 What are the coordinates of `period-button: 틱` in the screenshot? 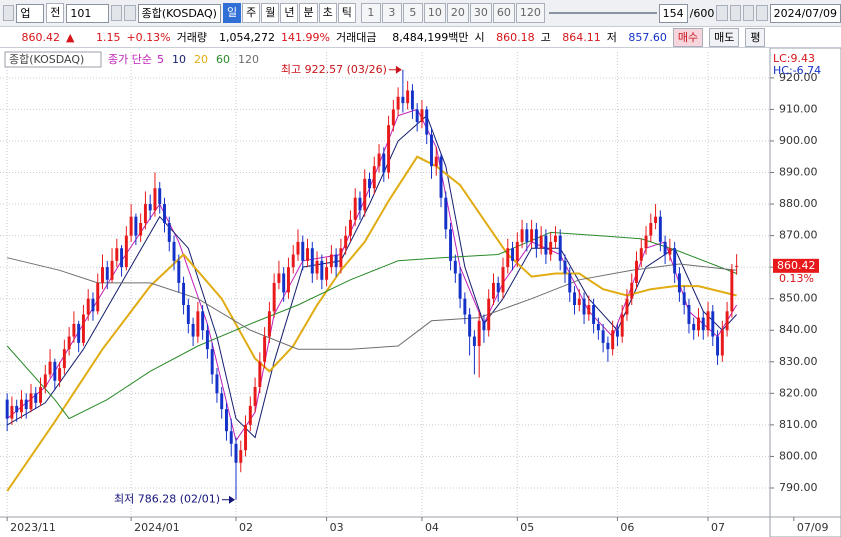 It's located at (346, 13).